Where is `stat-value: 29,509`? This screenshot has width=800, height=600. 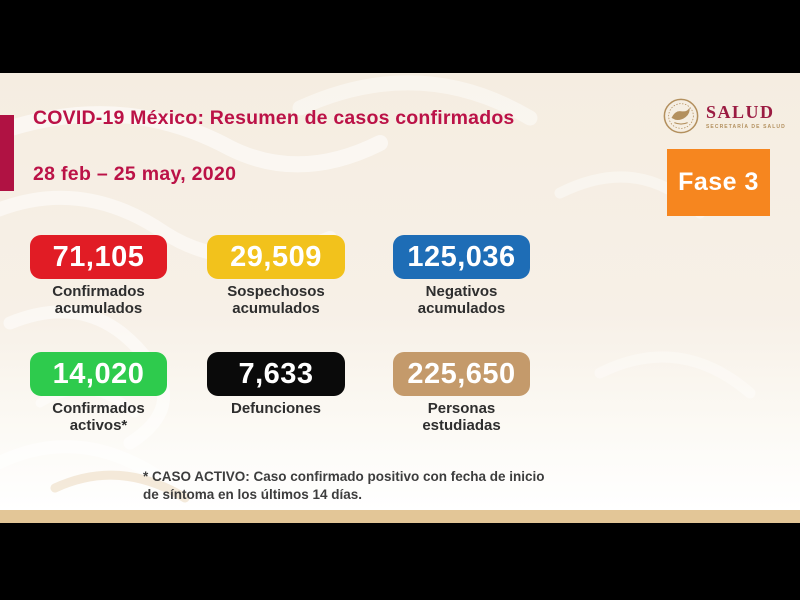
stat-value: 29,509 is located at coordinates (276, 257).